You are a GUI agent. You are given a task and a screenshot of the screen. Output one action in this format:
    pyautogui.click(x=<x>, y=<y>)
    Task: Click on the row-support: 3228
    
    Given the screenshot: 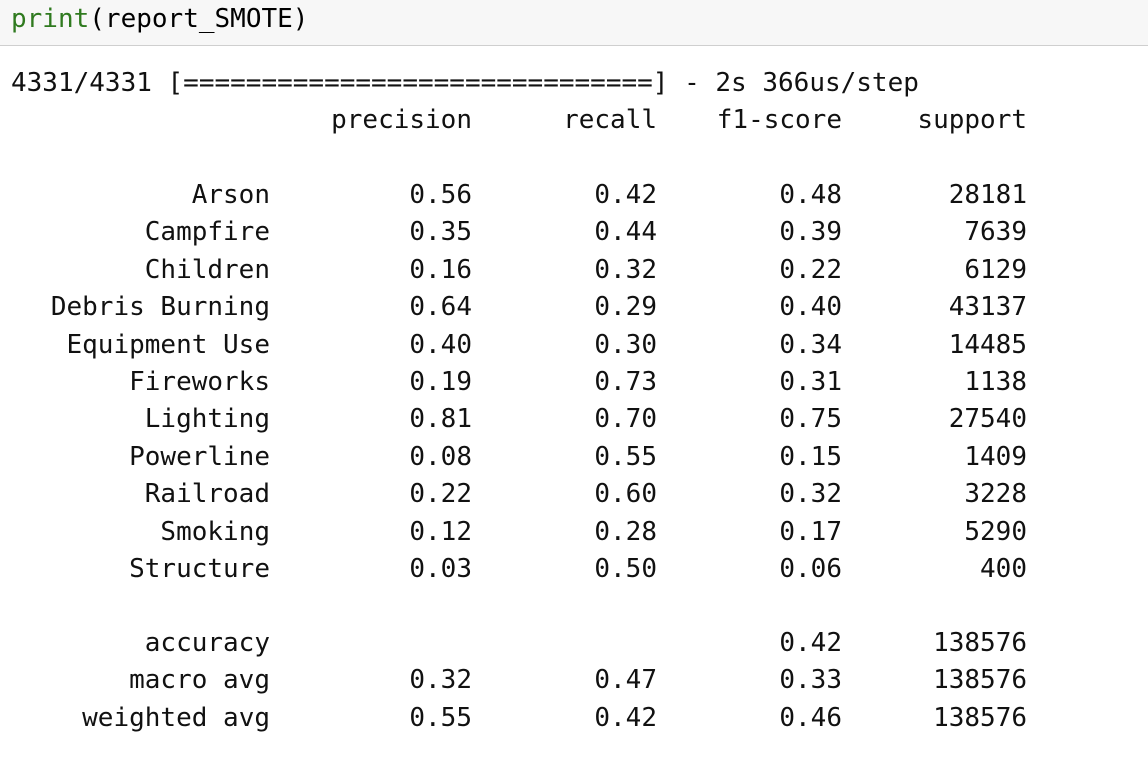 What is the action you would take?
    pyautogui.click(x=953, y=494)
    